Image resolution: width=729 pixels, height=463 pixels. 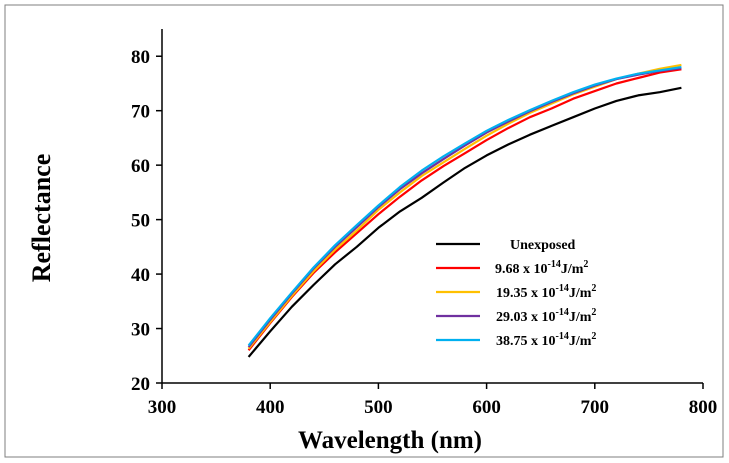 What do you see at coordinates (703, 407) in the screenshot?
I see `x-tick-label: 800` at bounding box center [703, 407].